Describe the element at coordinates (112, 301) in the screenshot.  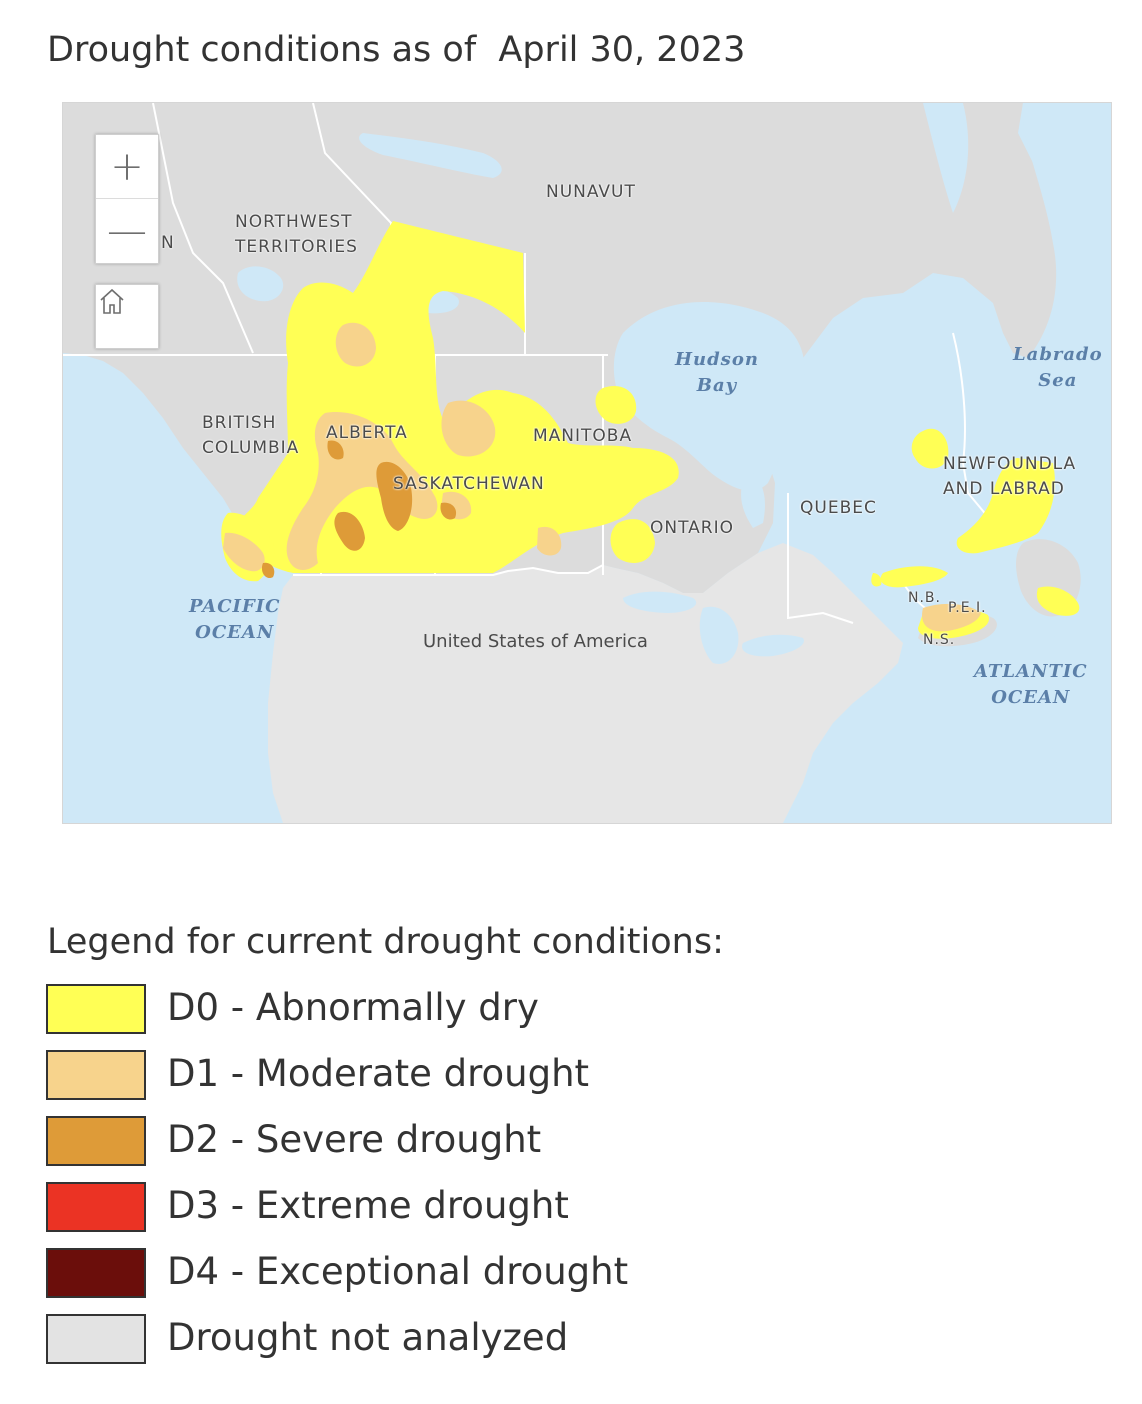
I see `home-icon` at that location.